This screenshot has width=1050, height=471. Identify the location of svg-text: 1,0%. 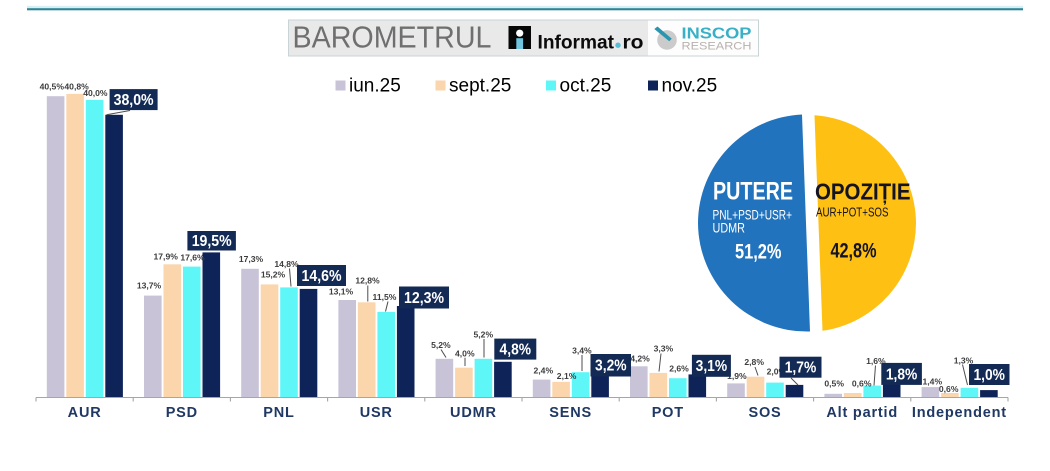
(989, 375).